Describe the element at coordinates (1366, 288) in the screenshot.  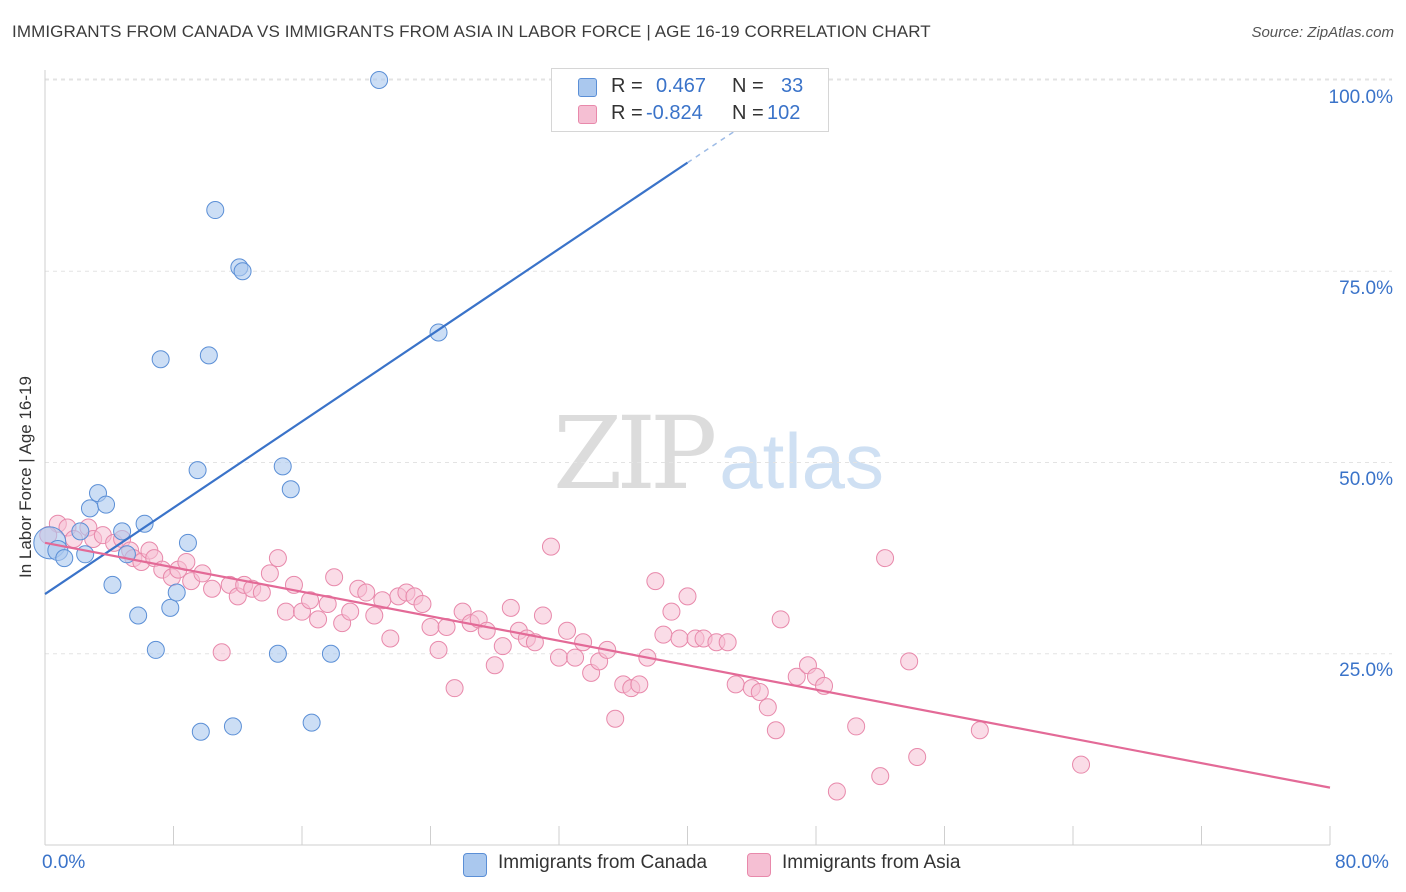
I see `y-tick-label: 75.0%` at that location.